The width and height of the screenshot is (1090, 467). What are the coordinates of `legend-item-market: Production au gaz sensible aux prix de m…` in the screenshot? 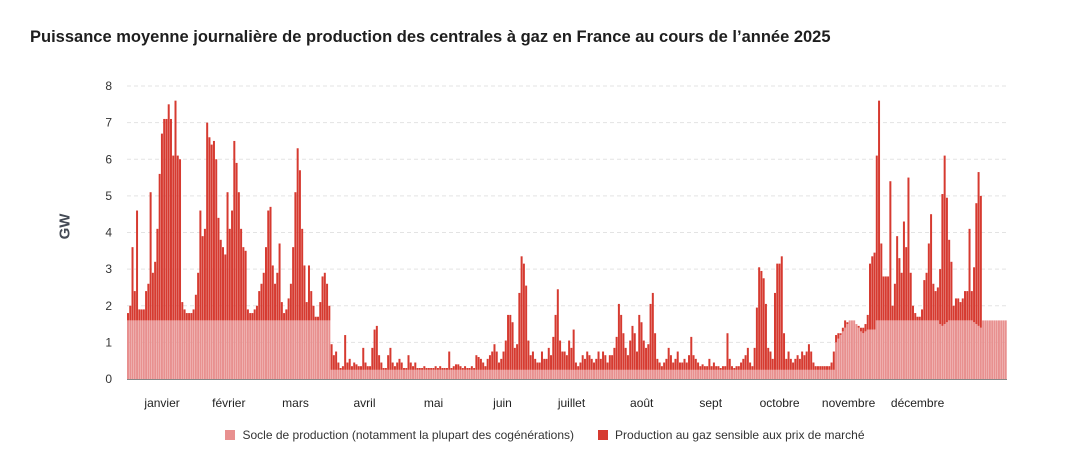 It's located at (731, 435).